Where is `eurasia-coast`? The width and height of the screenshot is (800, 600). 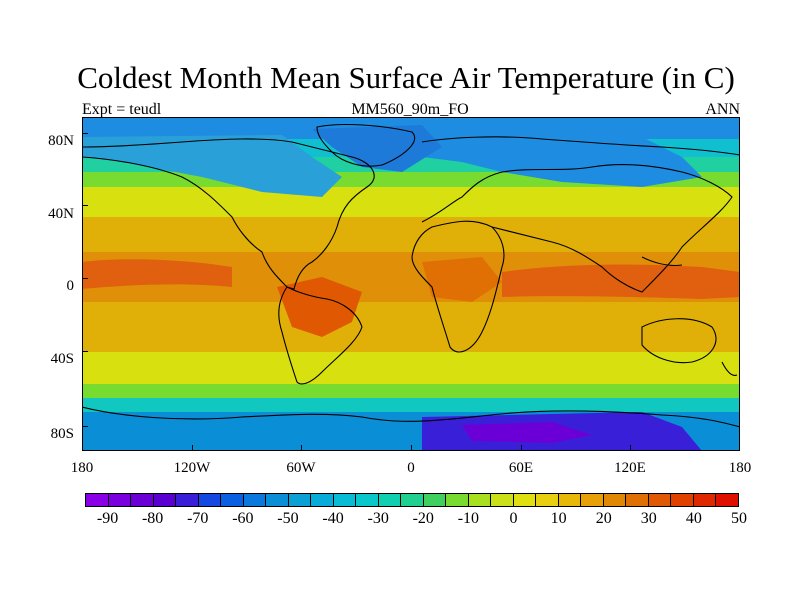 eurasia-coast is located at coordinates (577, 228).